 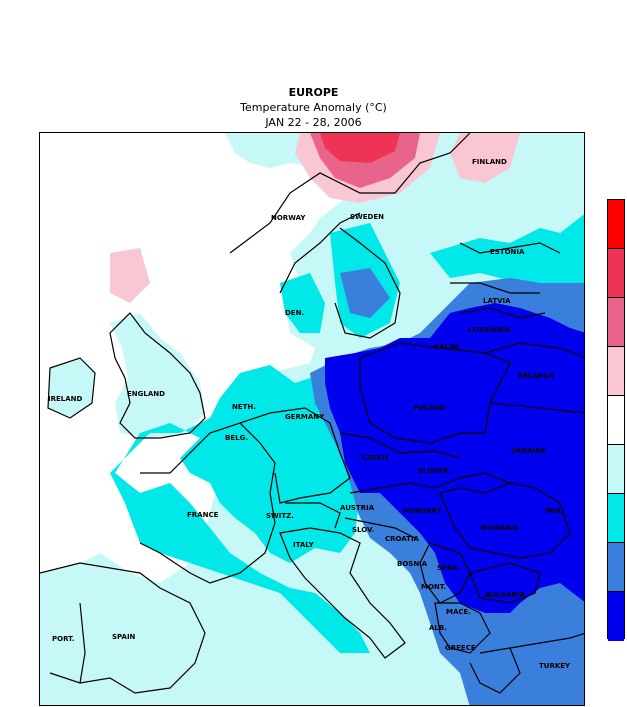 What do you see at coordinates (280, 516) in the screenshot?
I see `label-switzerland: SWITZ.` at bounding box center [280, 516].